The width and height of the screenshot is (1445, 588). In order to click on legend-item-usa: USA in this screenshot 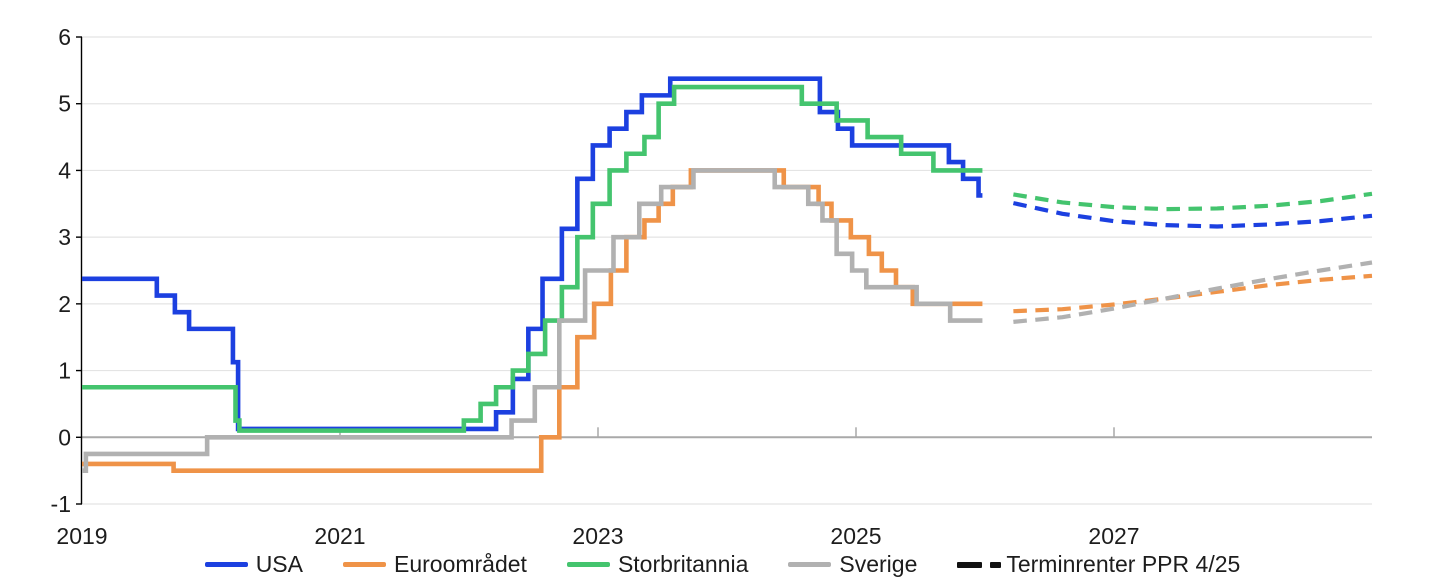, I will do `click(253, 564)`.